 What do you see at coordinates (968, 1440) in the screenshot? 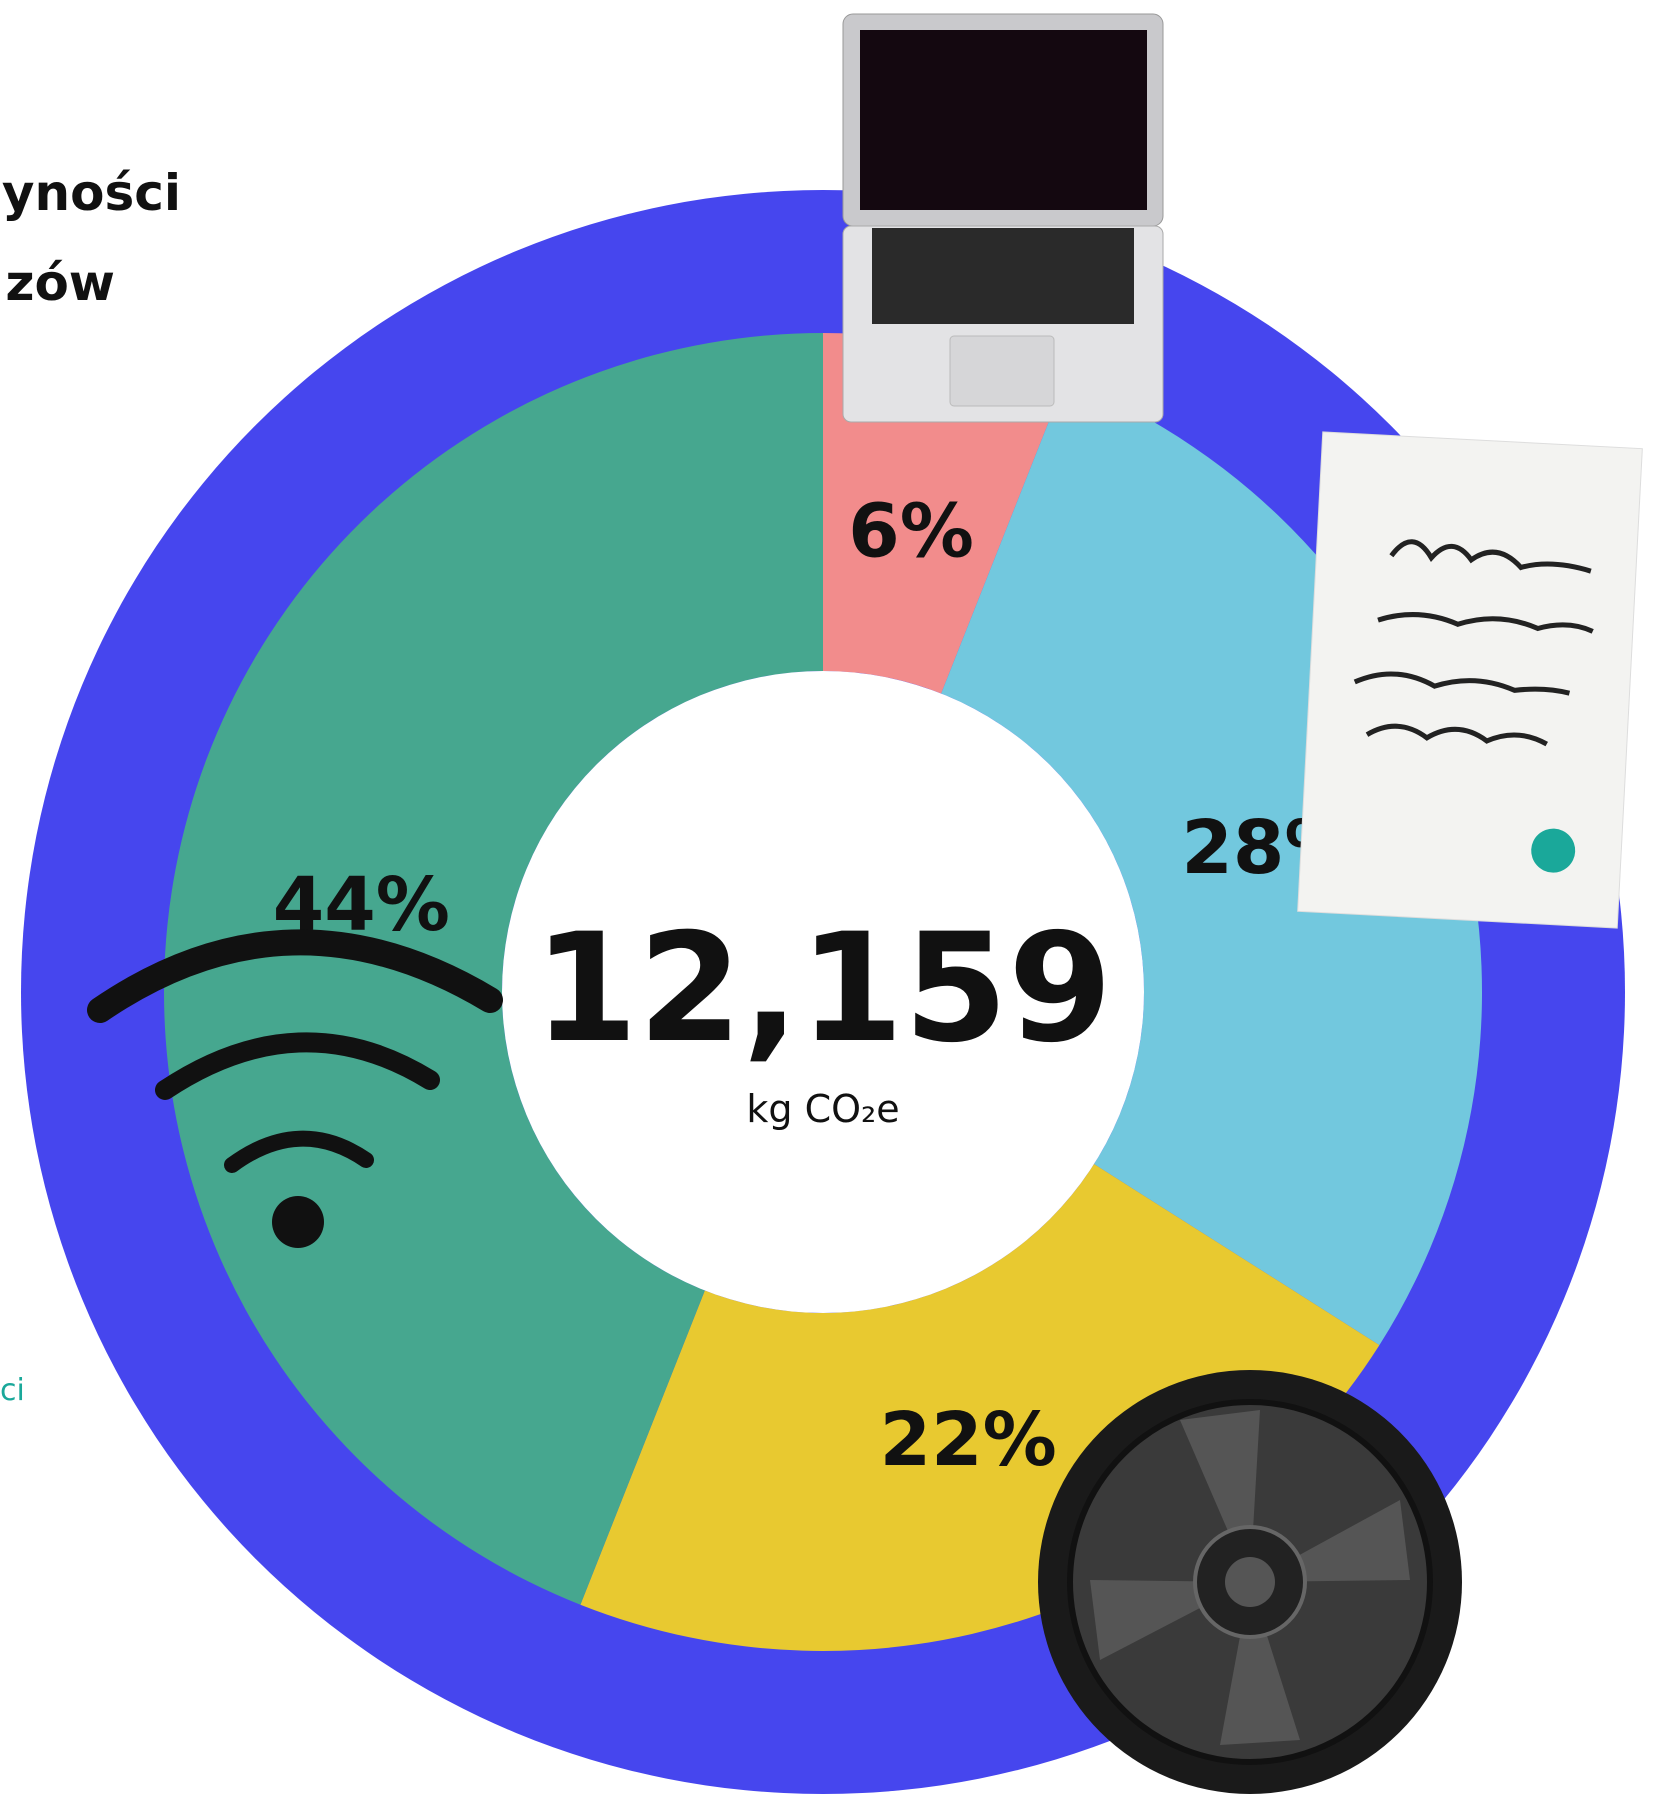
I see `slice-label: 22%` at bounding box center [968, 1440].